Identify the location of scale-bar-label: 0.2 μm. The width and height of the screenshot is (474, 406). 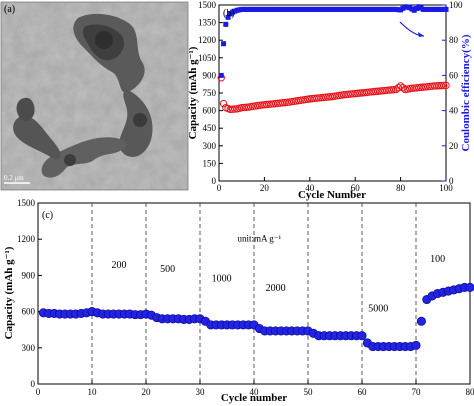
(14, 178).